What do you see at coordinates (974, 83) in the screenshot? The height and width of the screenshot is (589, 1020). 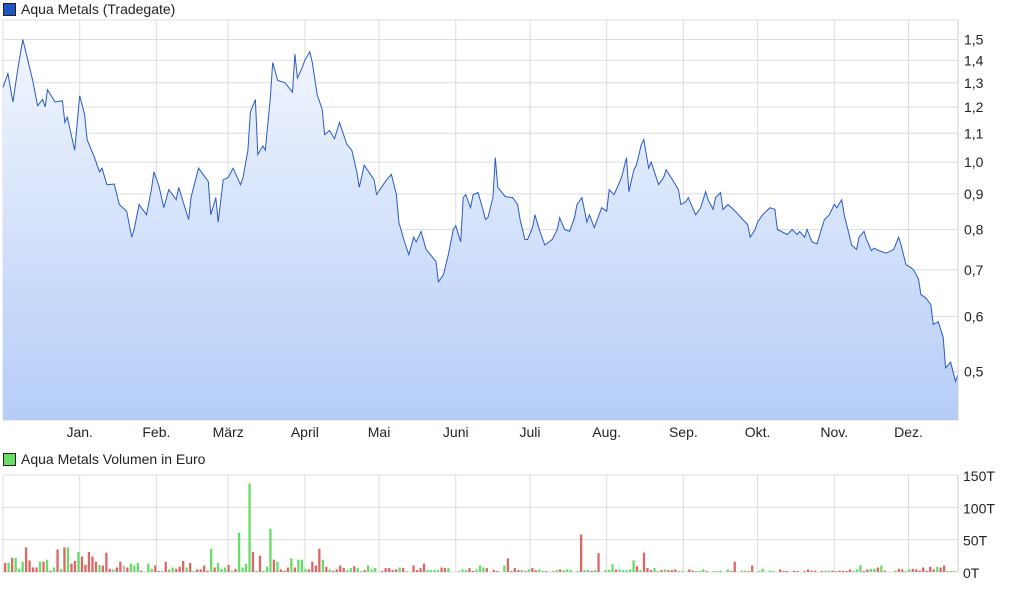 I see `price-y-tick-label: 1,3` at bounding box center [974, 83].